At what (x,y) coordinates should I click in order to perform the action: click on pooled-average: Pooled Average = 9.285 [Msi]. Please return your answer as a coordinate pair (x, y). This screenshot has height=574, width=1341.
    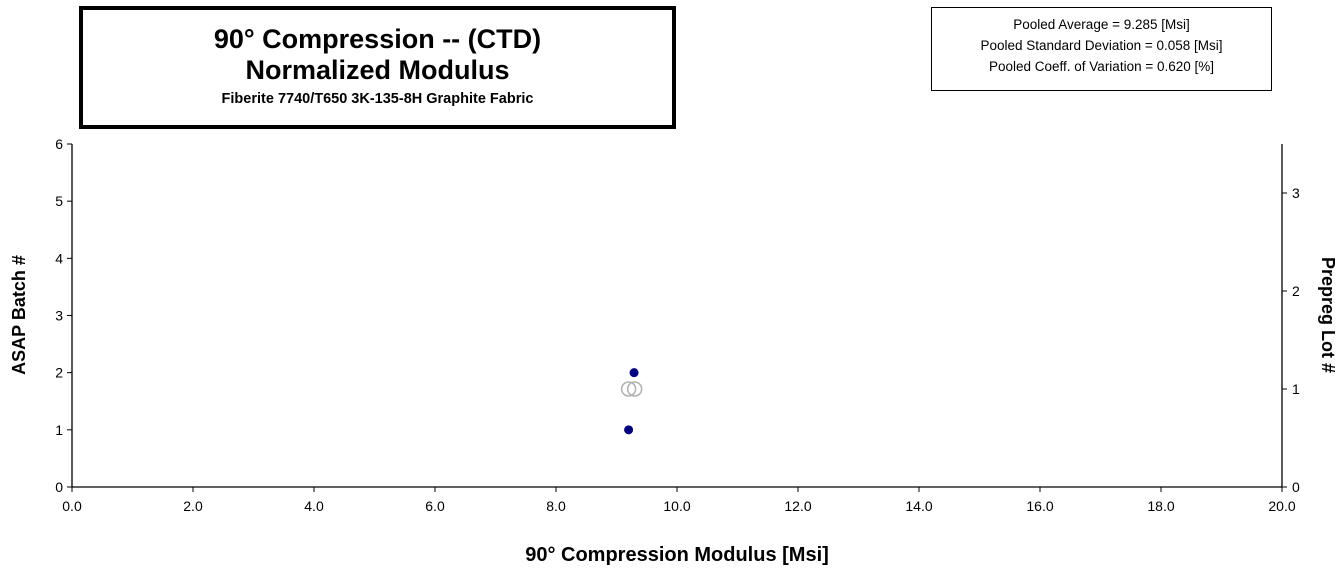
    Looking at the image, I should click on (1101, 24).